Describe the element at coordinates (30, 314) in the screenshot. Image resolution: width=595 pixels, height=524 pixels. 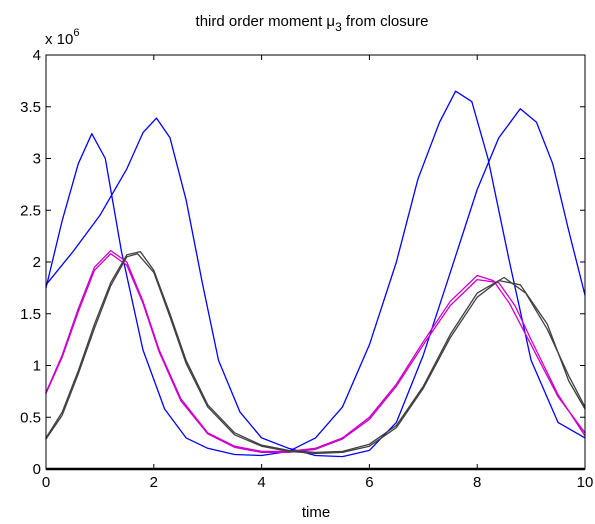
I see `y-tick-label: 1.5` at that location.